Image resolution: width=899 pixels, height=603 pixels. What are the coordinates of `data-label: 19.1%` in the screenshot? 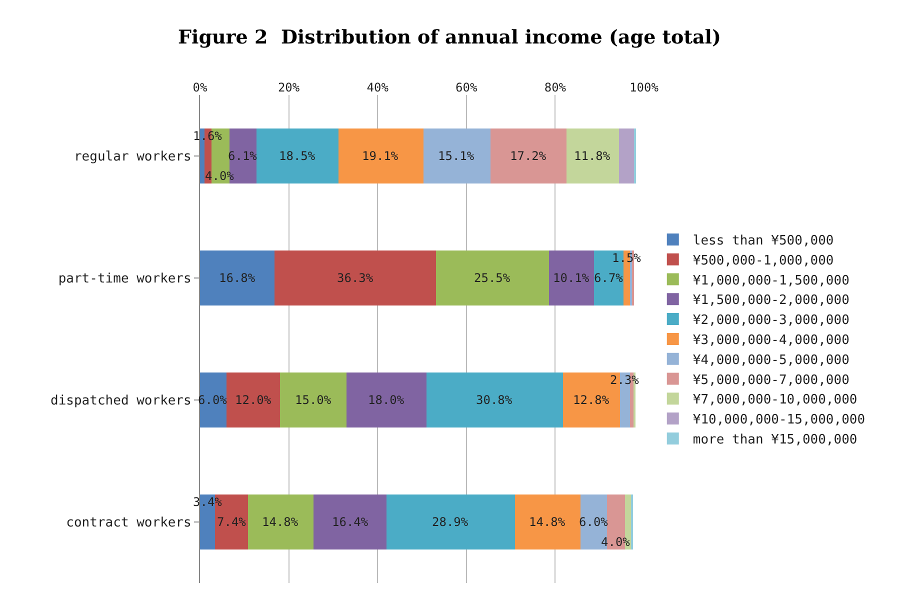 It's located at (380, 156).